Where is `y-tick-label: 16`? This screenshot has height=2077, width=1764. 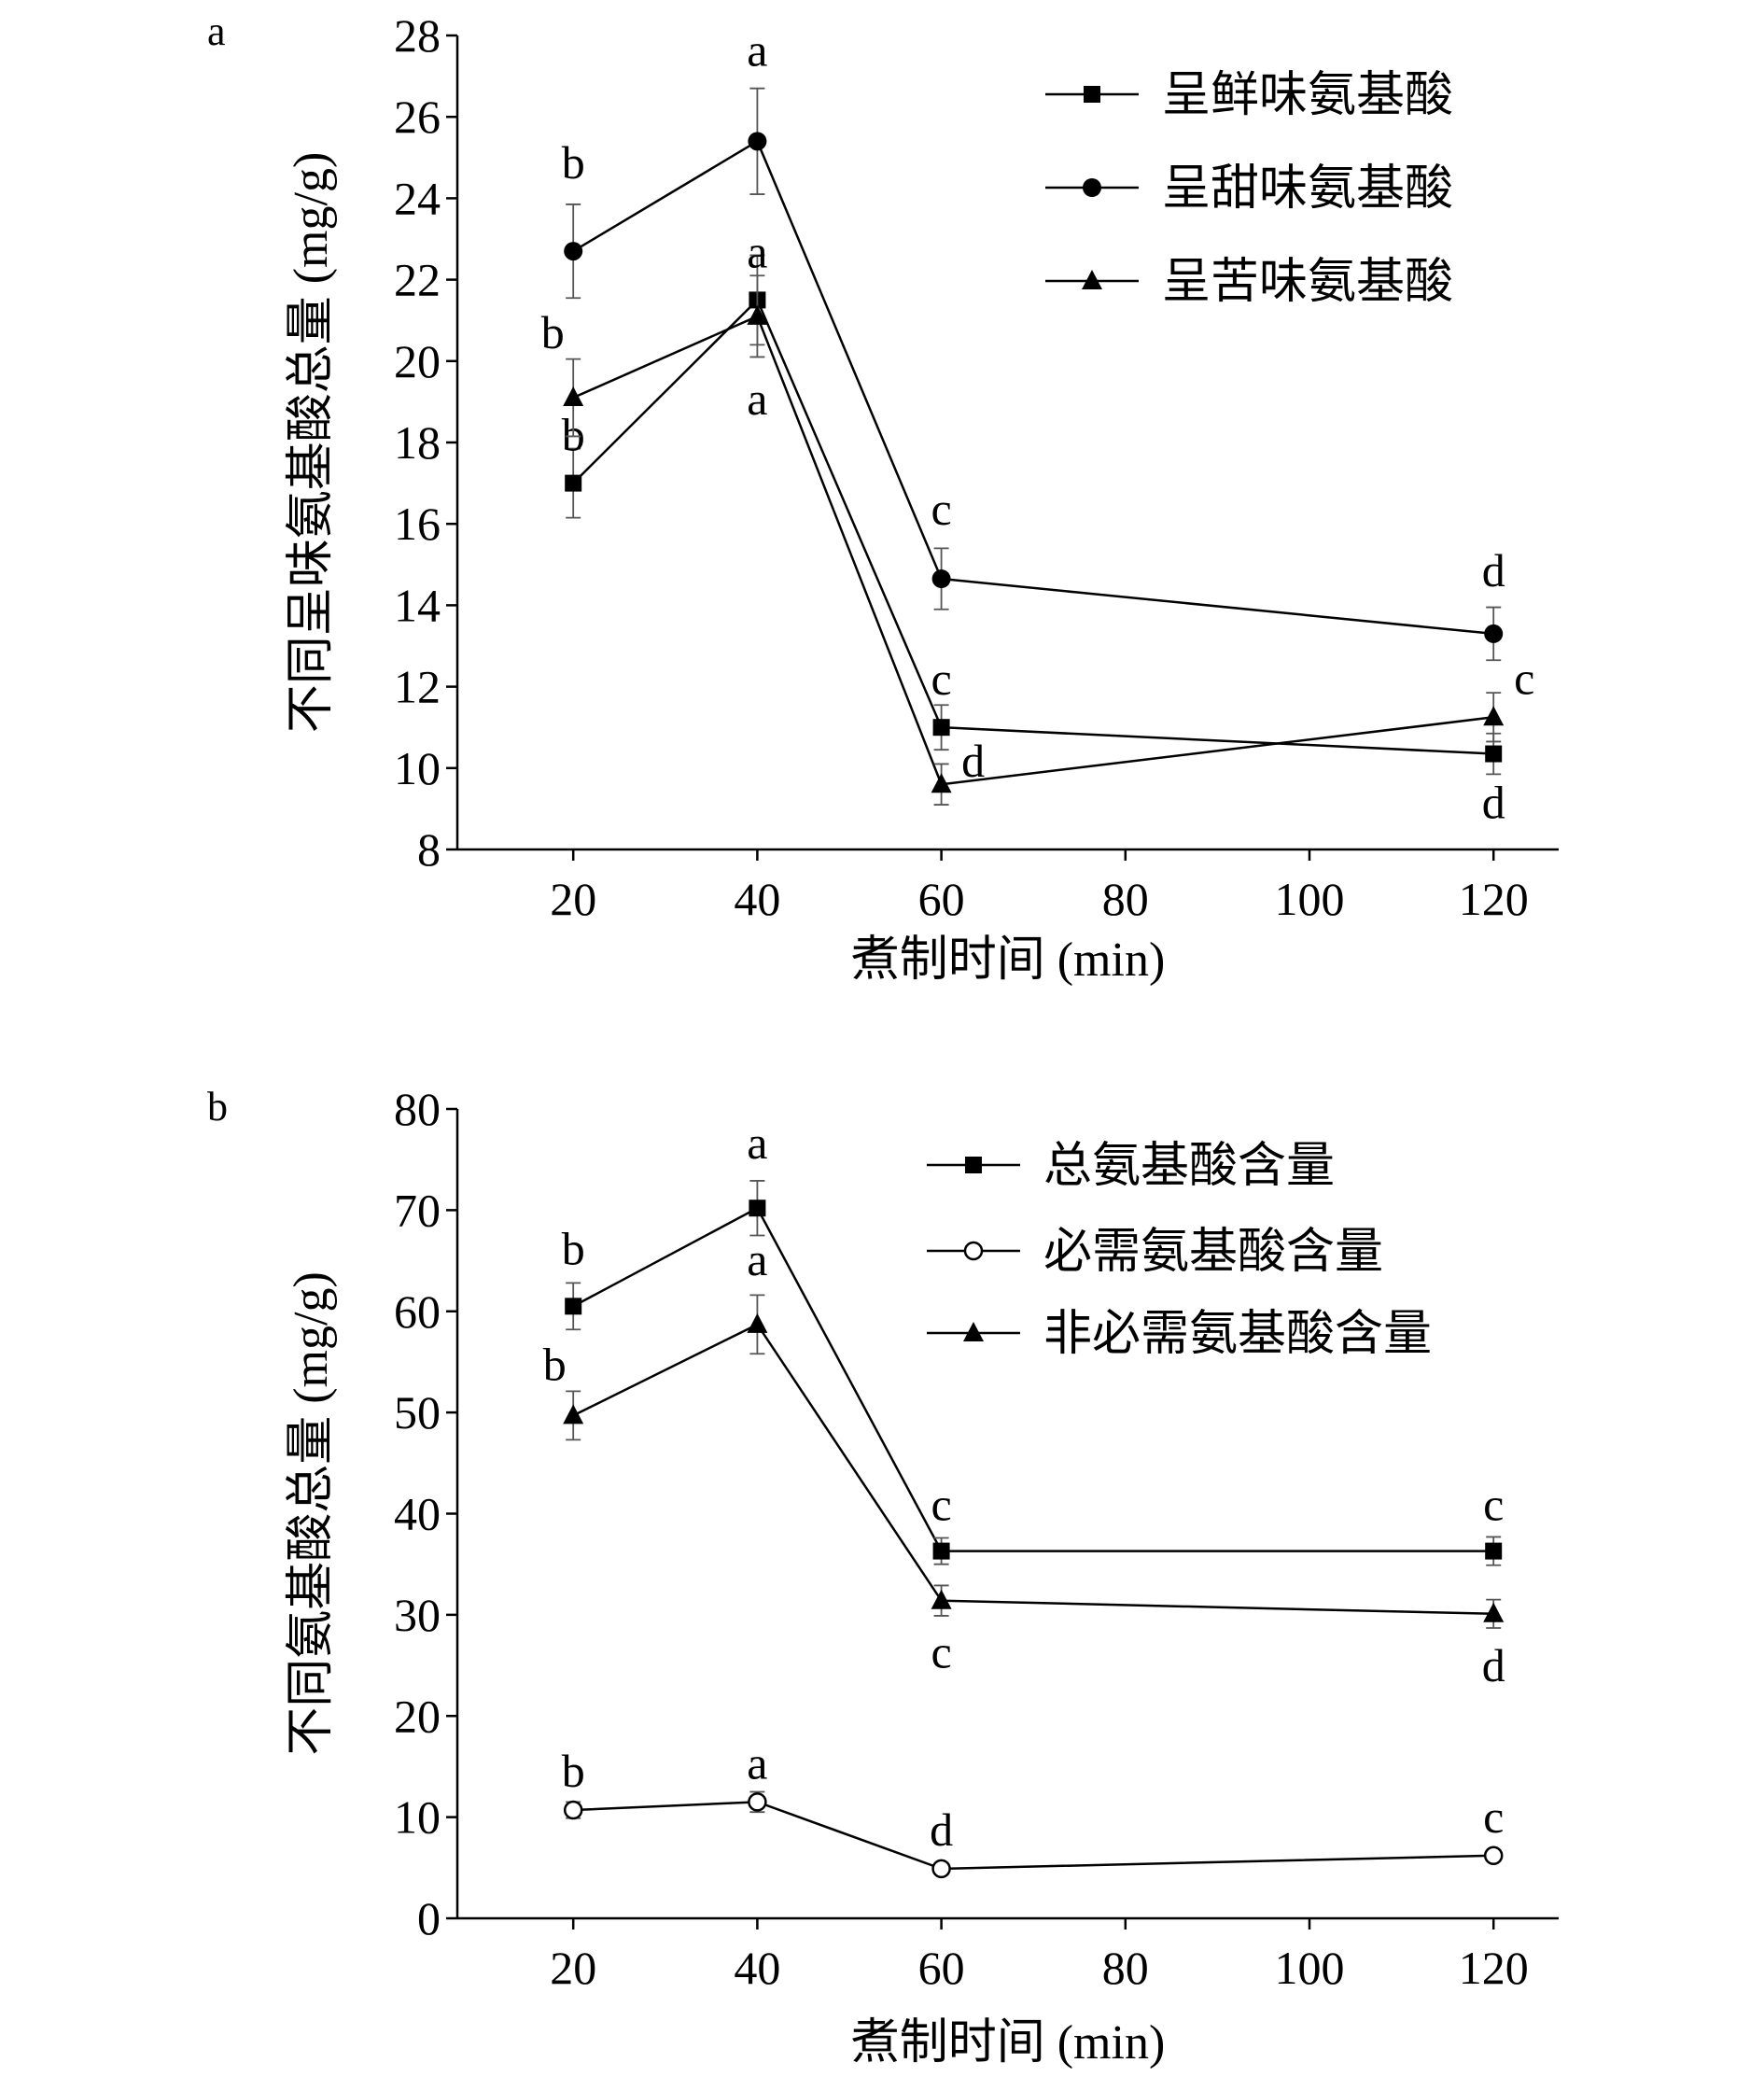 y-tick-label: 16 is located at coordinates (417, 524).